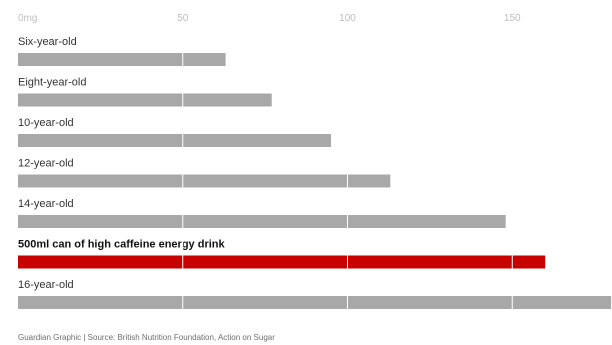  What do you see at coordinates (347, 18) in the screenshot?
I see `x-tick-label: 100` at bounding box center [347, 18].